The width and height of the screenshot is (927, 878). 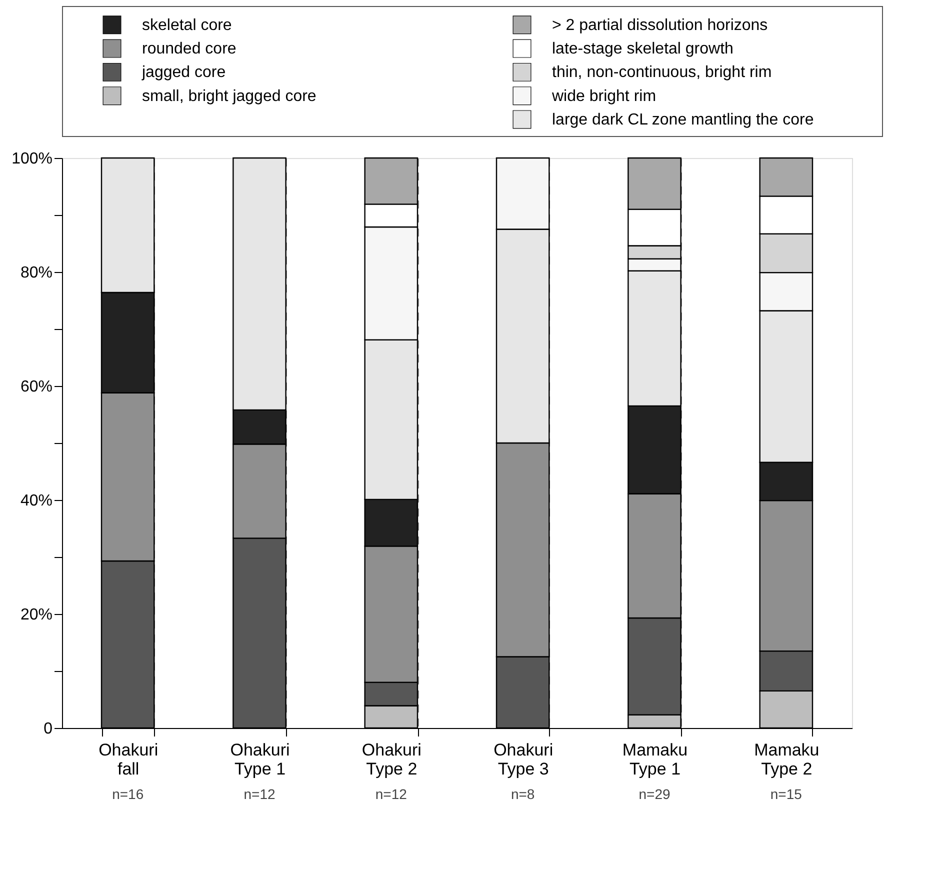 I want to click on y-tick-label: 100%, so click(x=32, y=159).